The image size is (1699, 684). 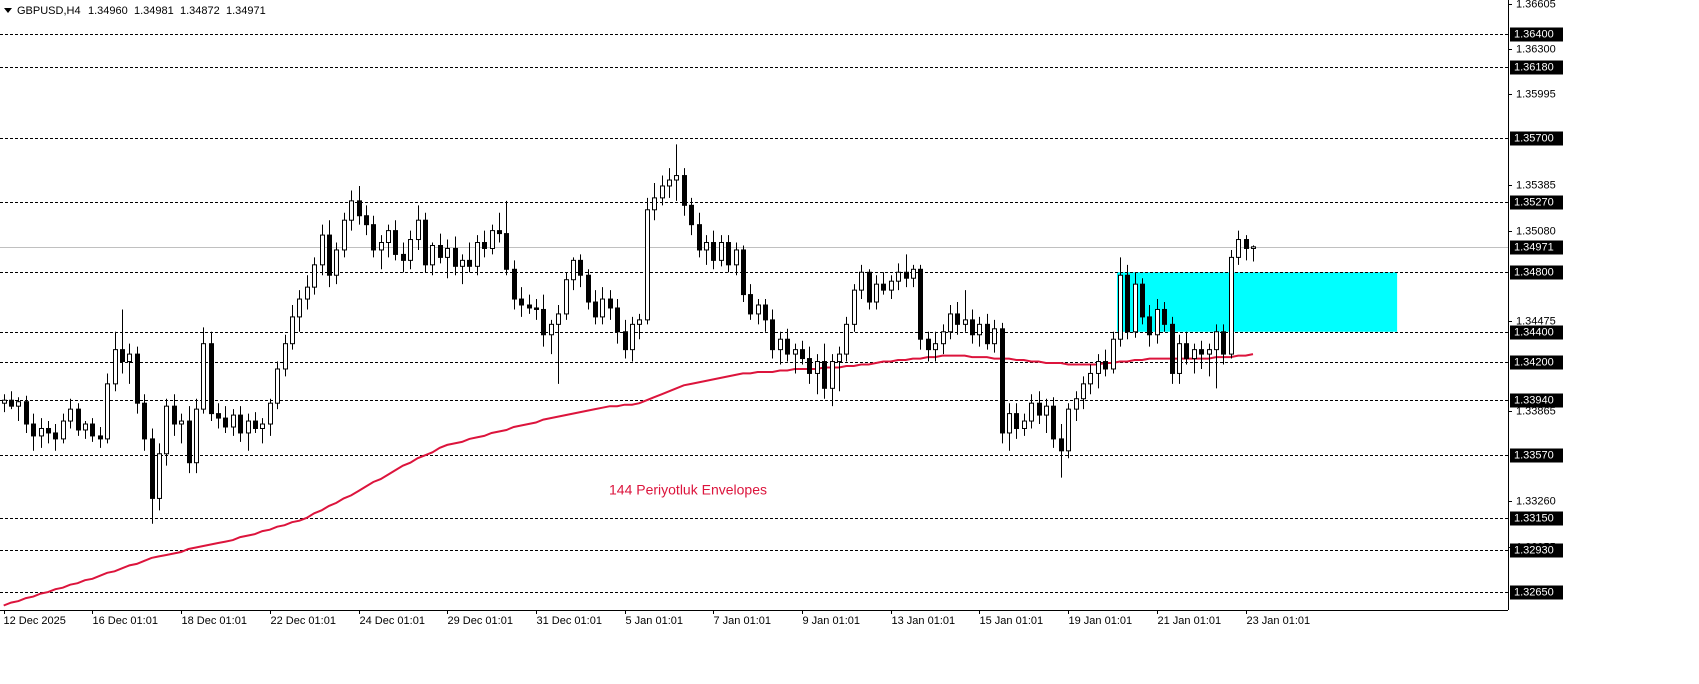 What do you see at coordinates (688, 490) in the screenshot?
I see `annotation: 144 Periyotluk Envelopes` at bounding box center [688, 490].